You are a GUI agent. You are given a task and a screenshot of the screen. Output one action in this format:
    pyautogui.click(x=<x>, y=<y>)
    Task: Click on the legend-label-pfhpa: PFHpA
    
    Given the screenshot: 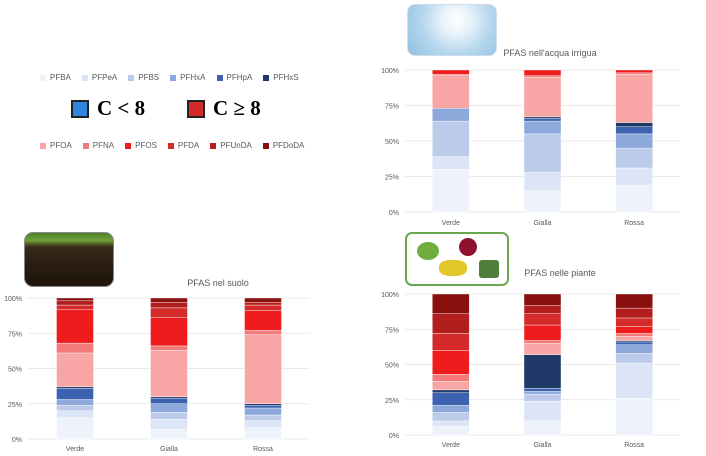 What is the action you would take?
    pyautogui.click(x=239, y=77)
    